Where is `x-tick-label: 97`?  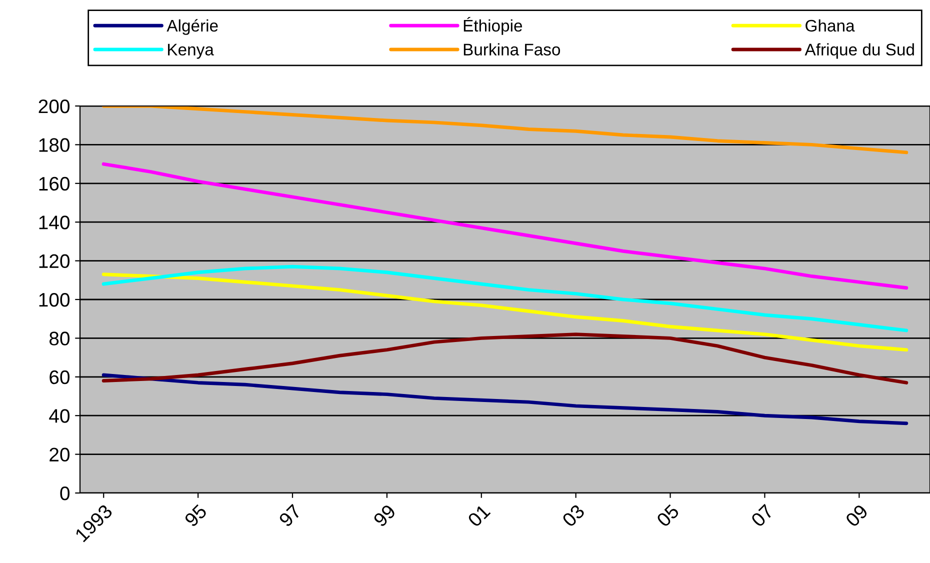 x-tick-label: 97 is located at coordinates (290, 516).